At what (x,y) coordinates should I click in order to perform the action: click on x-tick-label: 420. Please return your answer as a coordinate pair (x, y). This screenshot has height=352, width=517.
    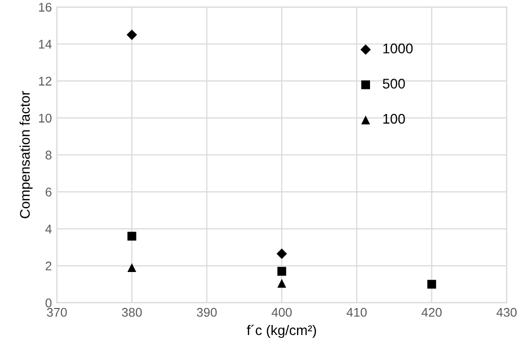
    Looking at the image, I should click on (432, 312).